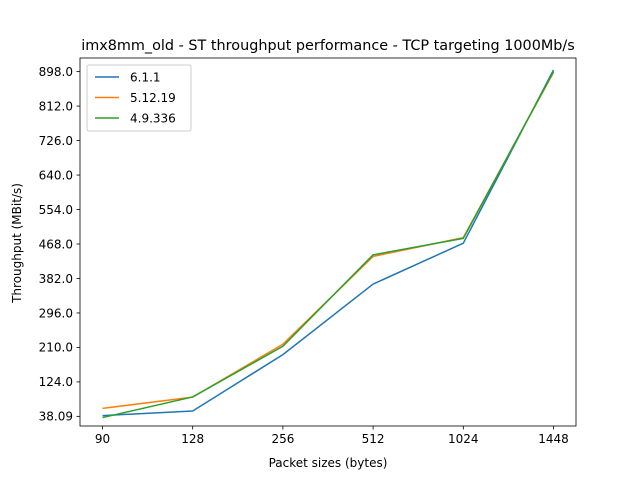 The image size is (640, 480). What do you see at coordinates (153, 118) in the screenshot?
I see `legend-label: 4.9.336` at bounding box center [153, 118].